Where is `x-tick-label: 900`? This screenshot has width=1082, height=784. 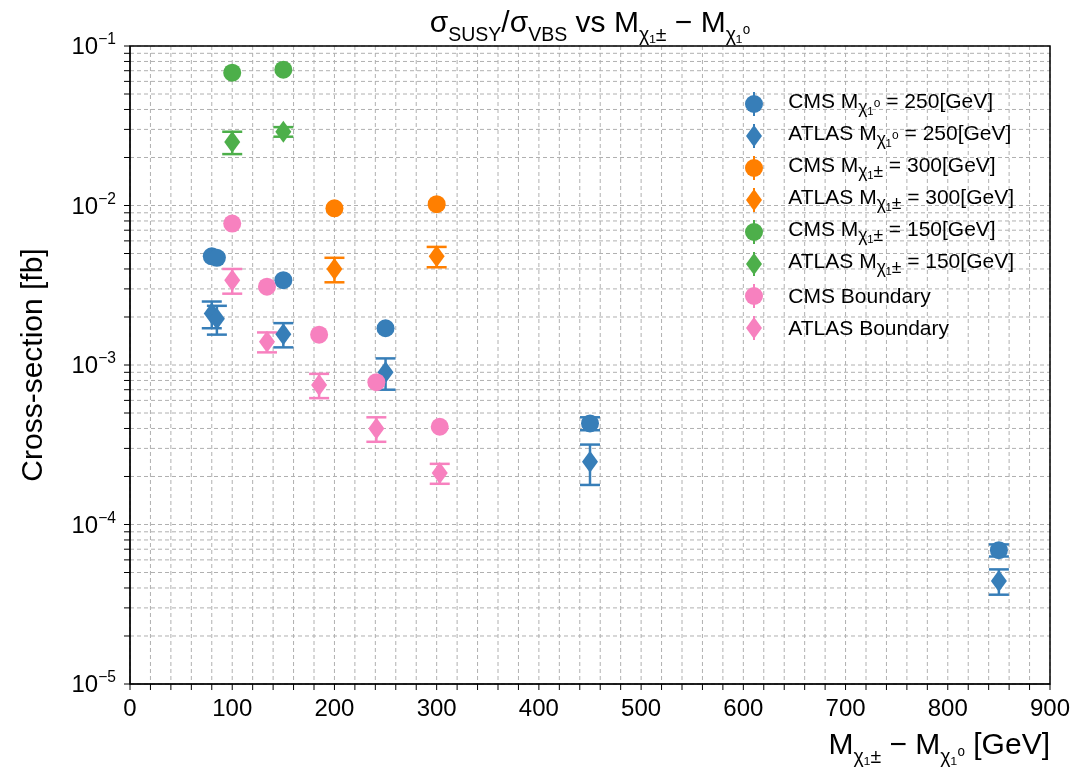 x-tick-label: 900 is located at coordinates (1050, 707).